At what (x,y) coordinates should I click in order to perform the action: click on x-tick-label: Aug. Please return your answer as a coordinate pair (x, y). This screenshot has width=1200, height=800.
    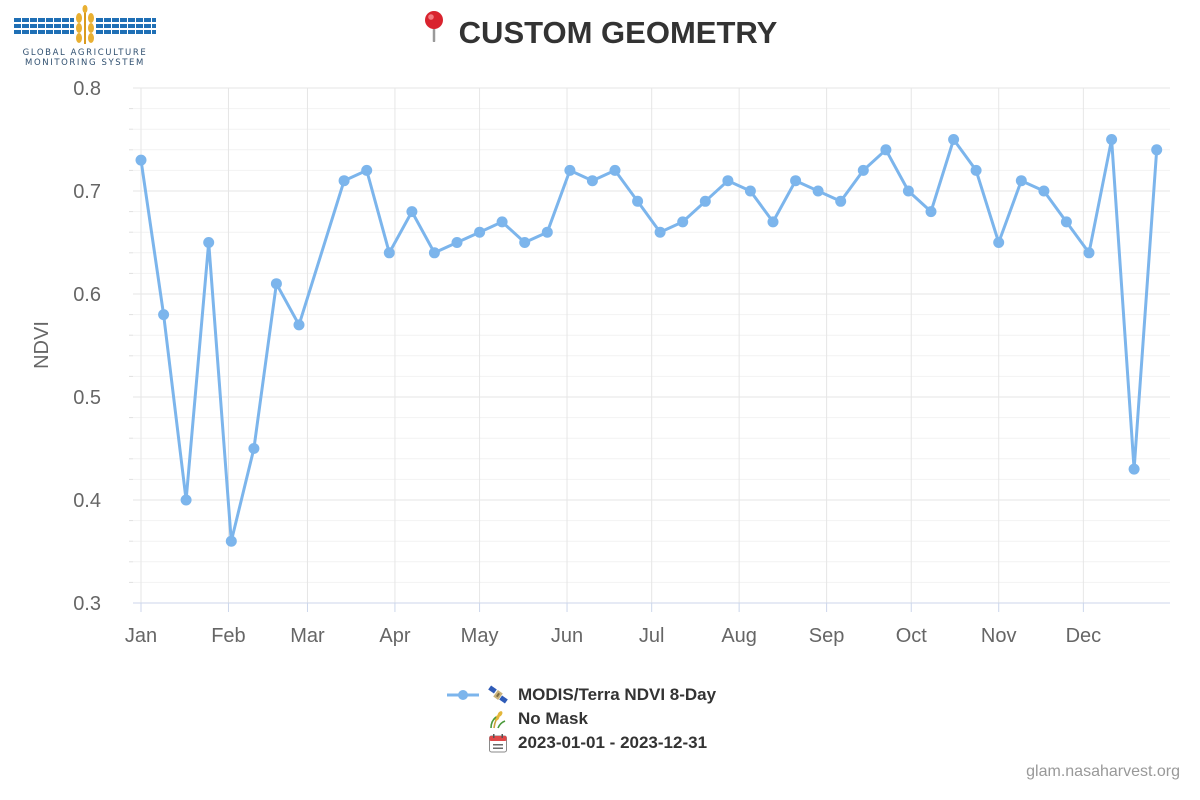
    Looking at the image, I should click on (739, 636).